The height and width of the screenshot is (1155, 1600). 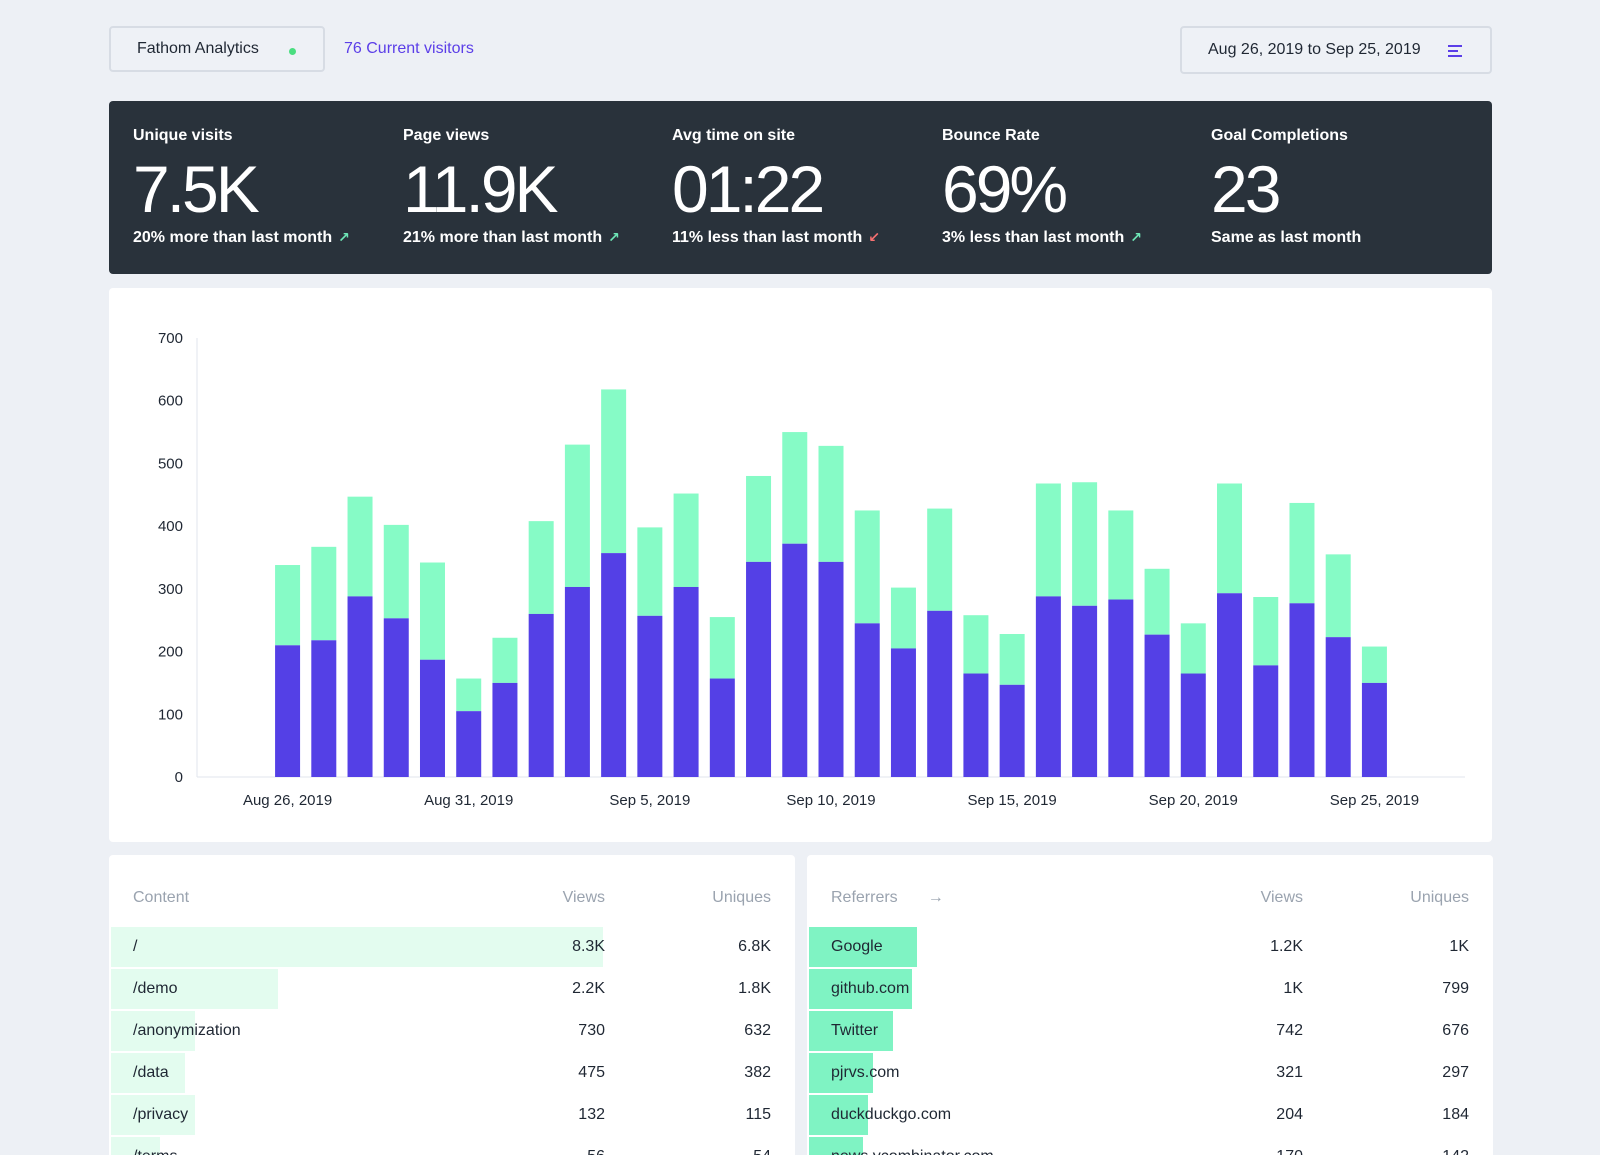 I want to click on row-uniques: 799, so click(x=1455, y=988).